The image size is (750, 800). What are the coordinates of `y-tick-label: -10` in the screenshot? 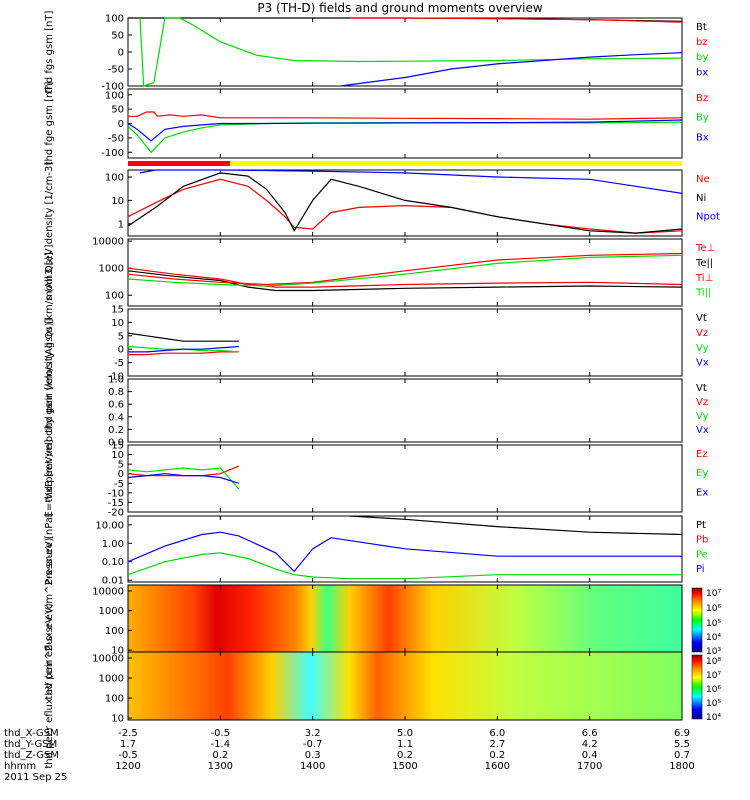 It's located at (116, 377).